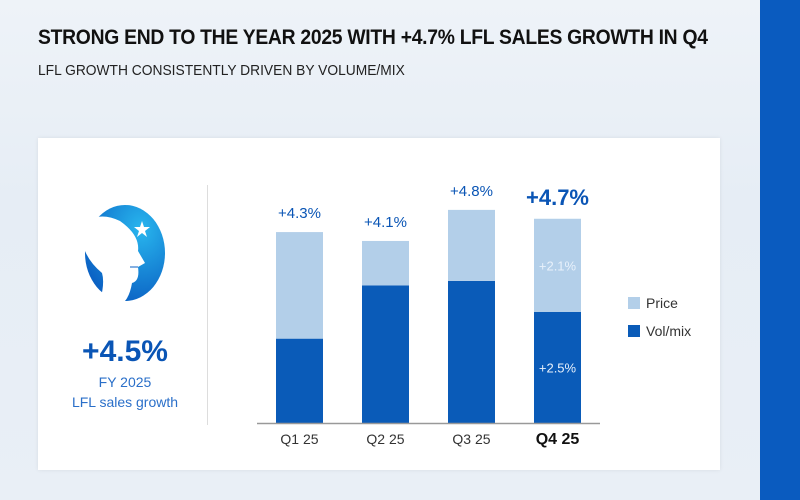 The image size is (800, 500). What do you see at coordinates (385, 439) in the screenshot?
I see `category-label-1: Q2 25` at bounding box center [385, 439].